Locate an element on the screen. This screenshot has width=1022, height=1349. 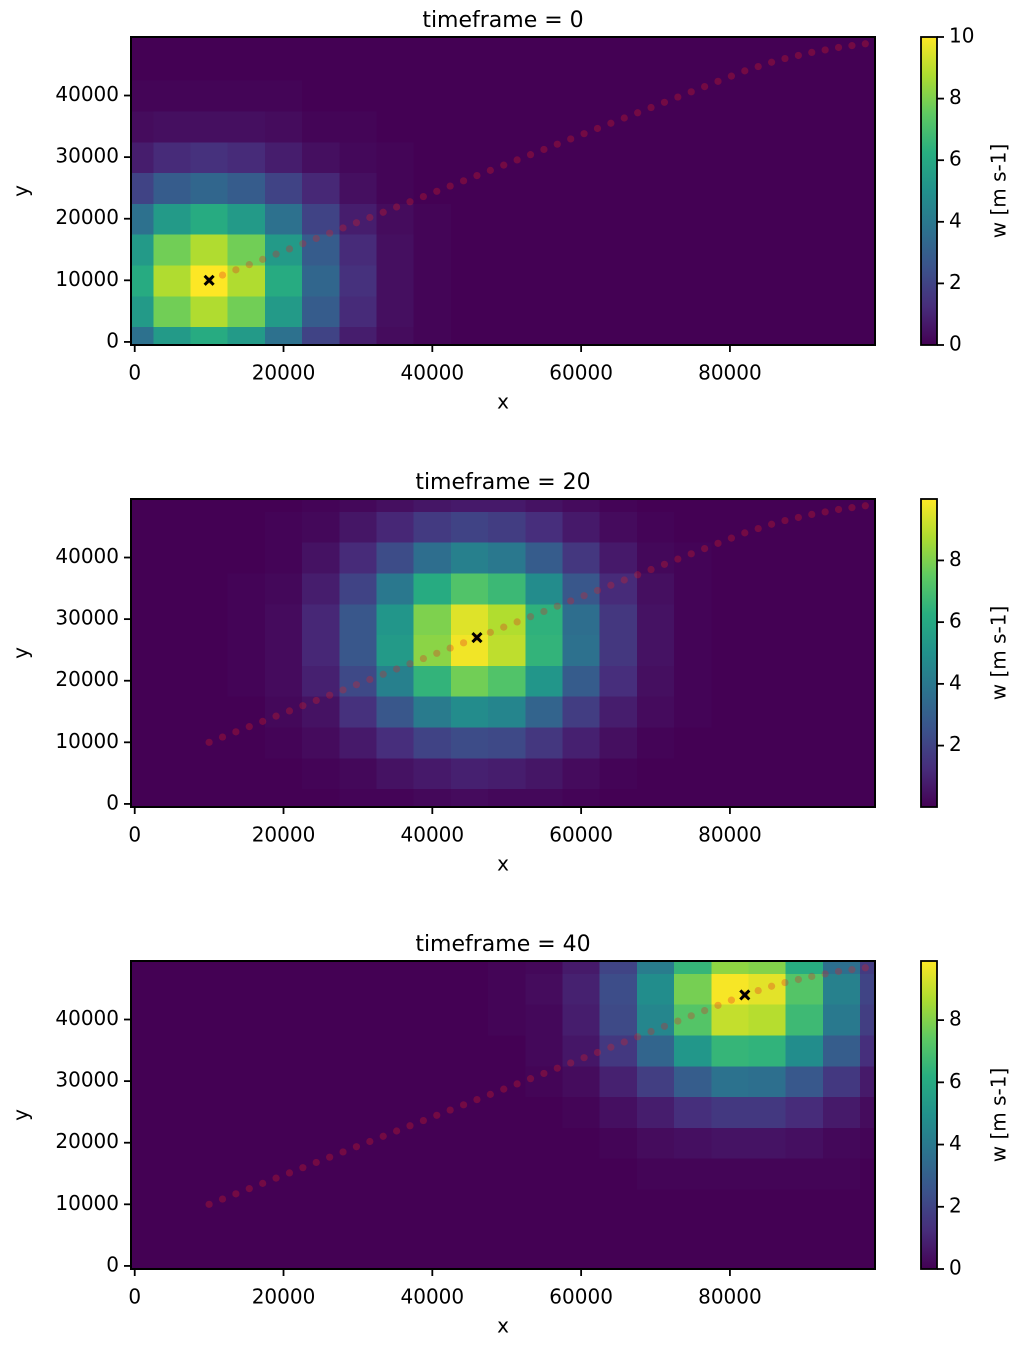
x-tick-label: 80000 is located at coordinates (730, 835).